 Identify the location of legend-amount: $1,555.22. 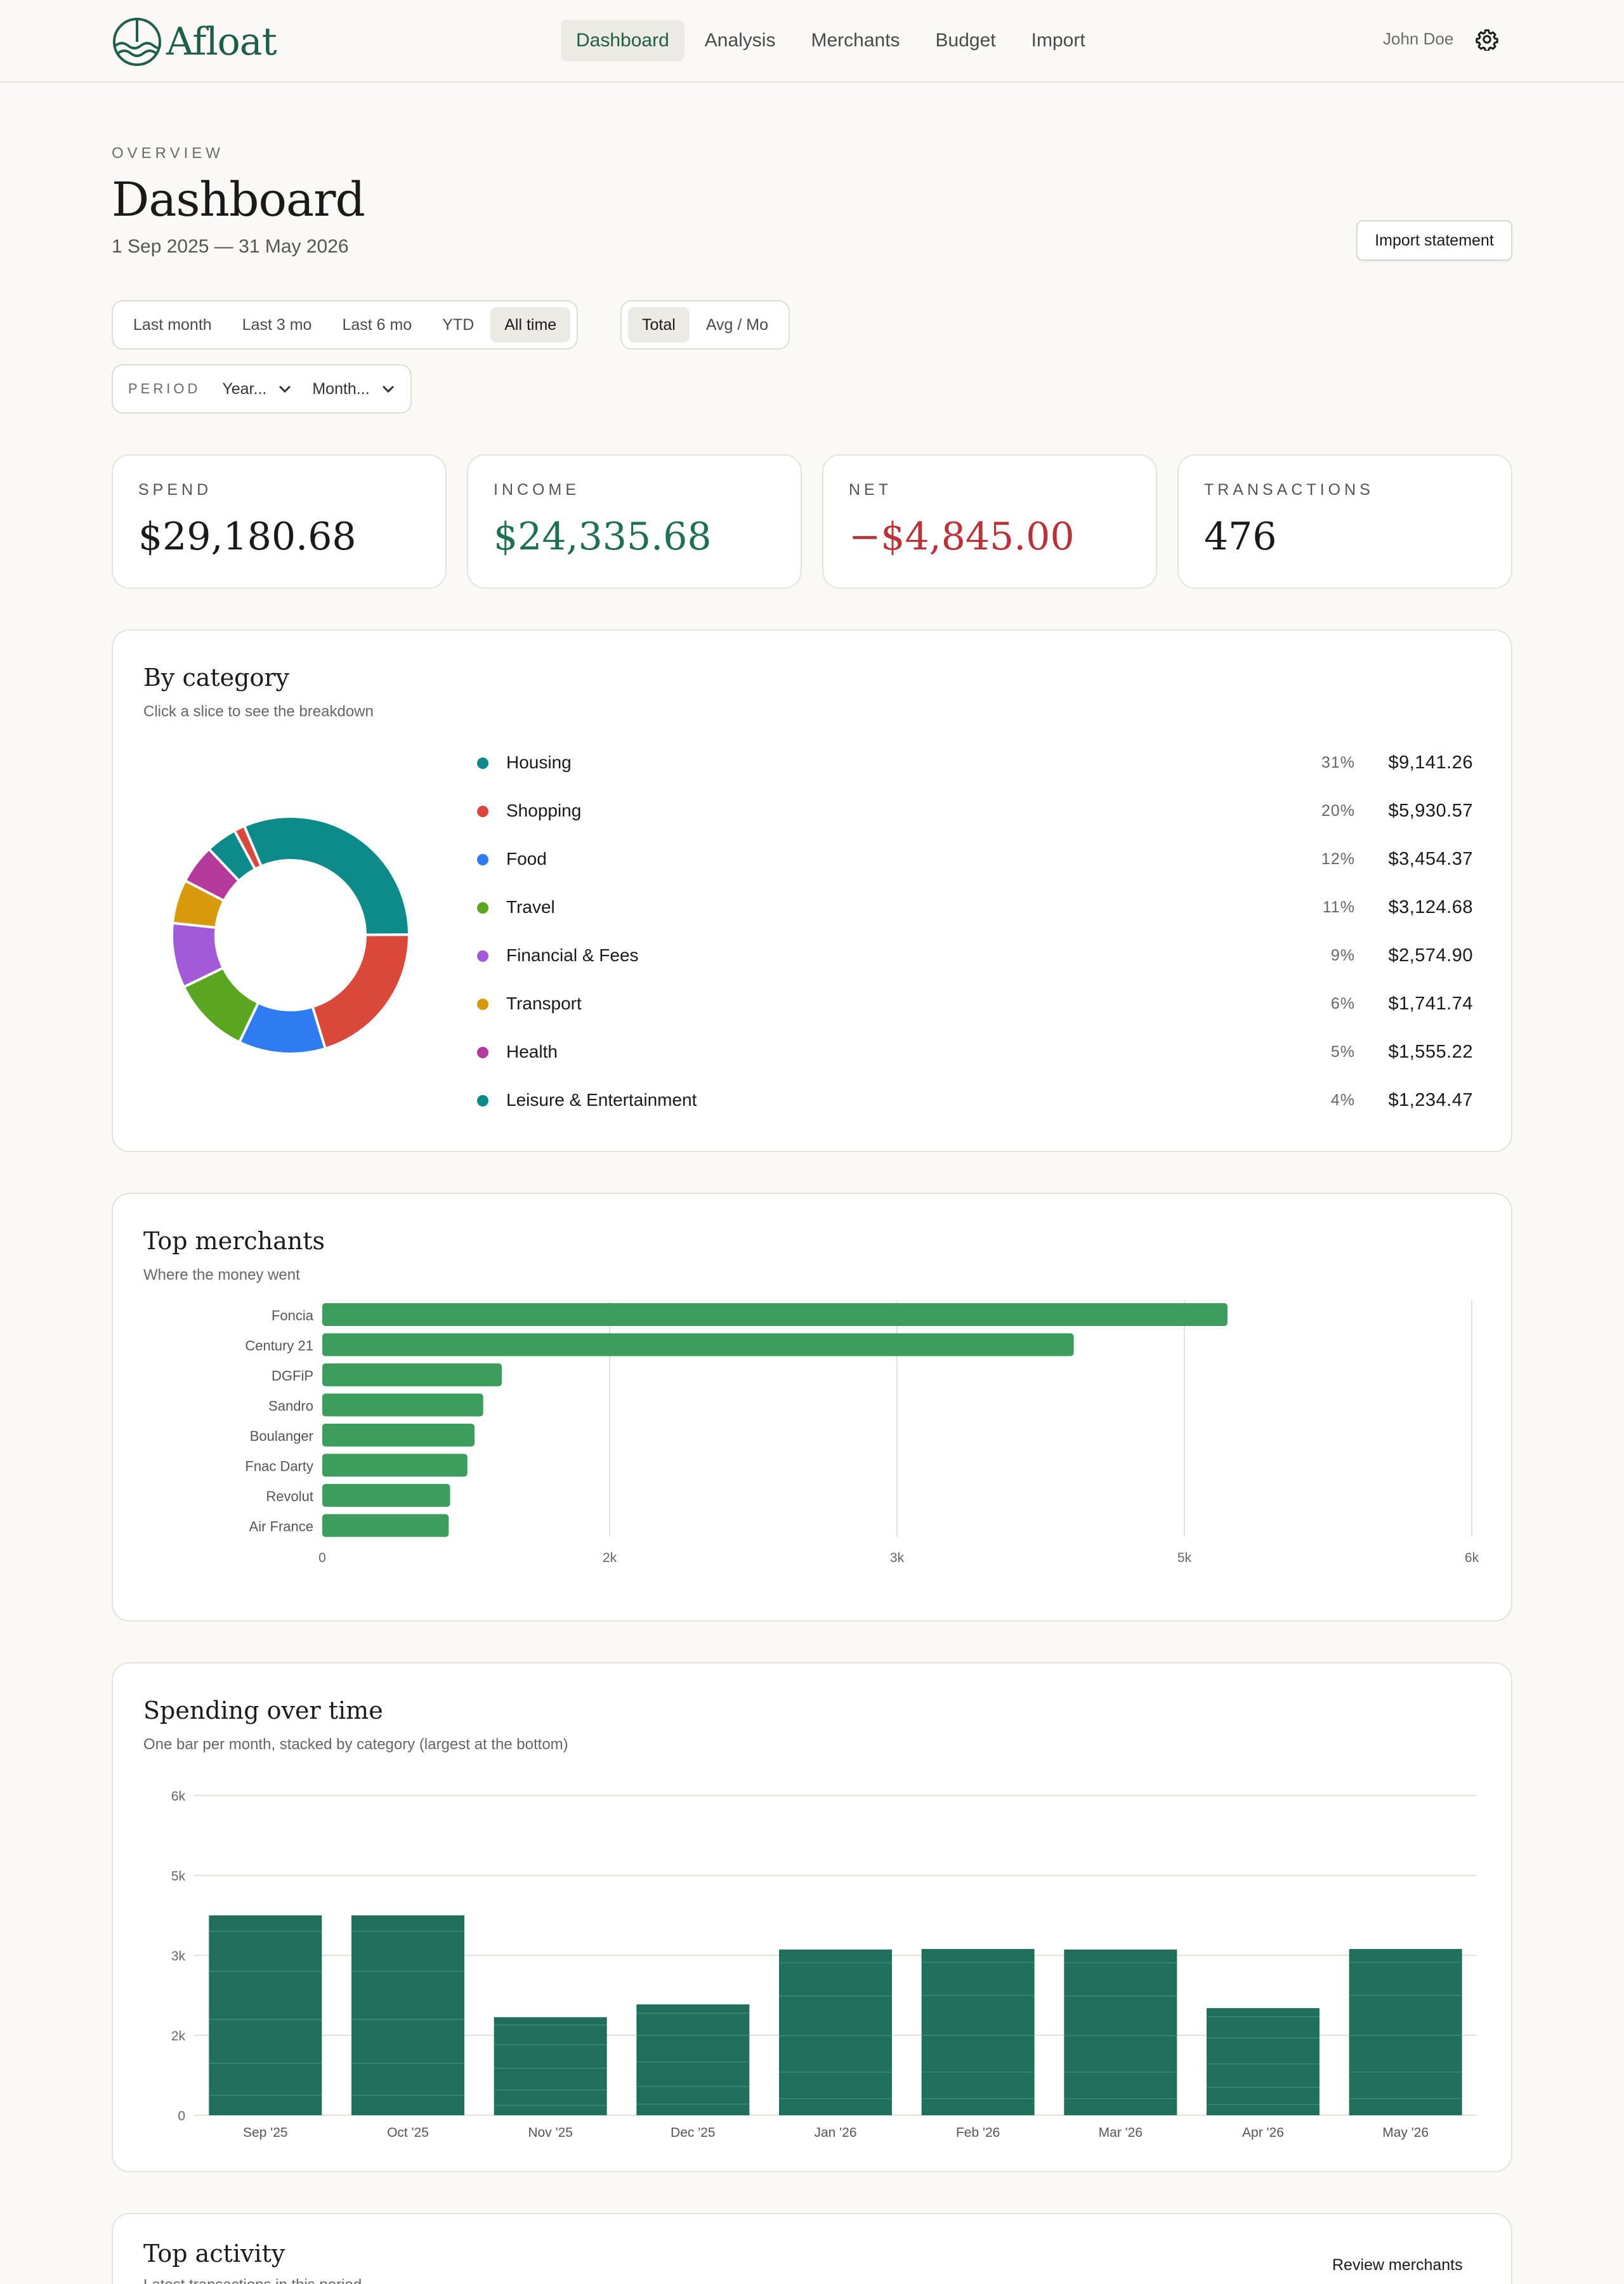
(1430, 1052).